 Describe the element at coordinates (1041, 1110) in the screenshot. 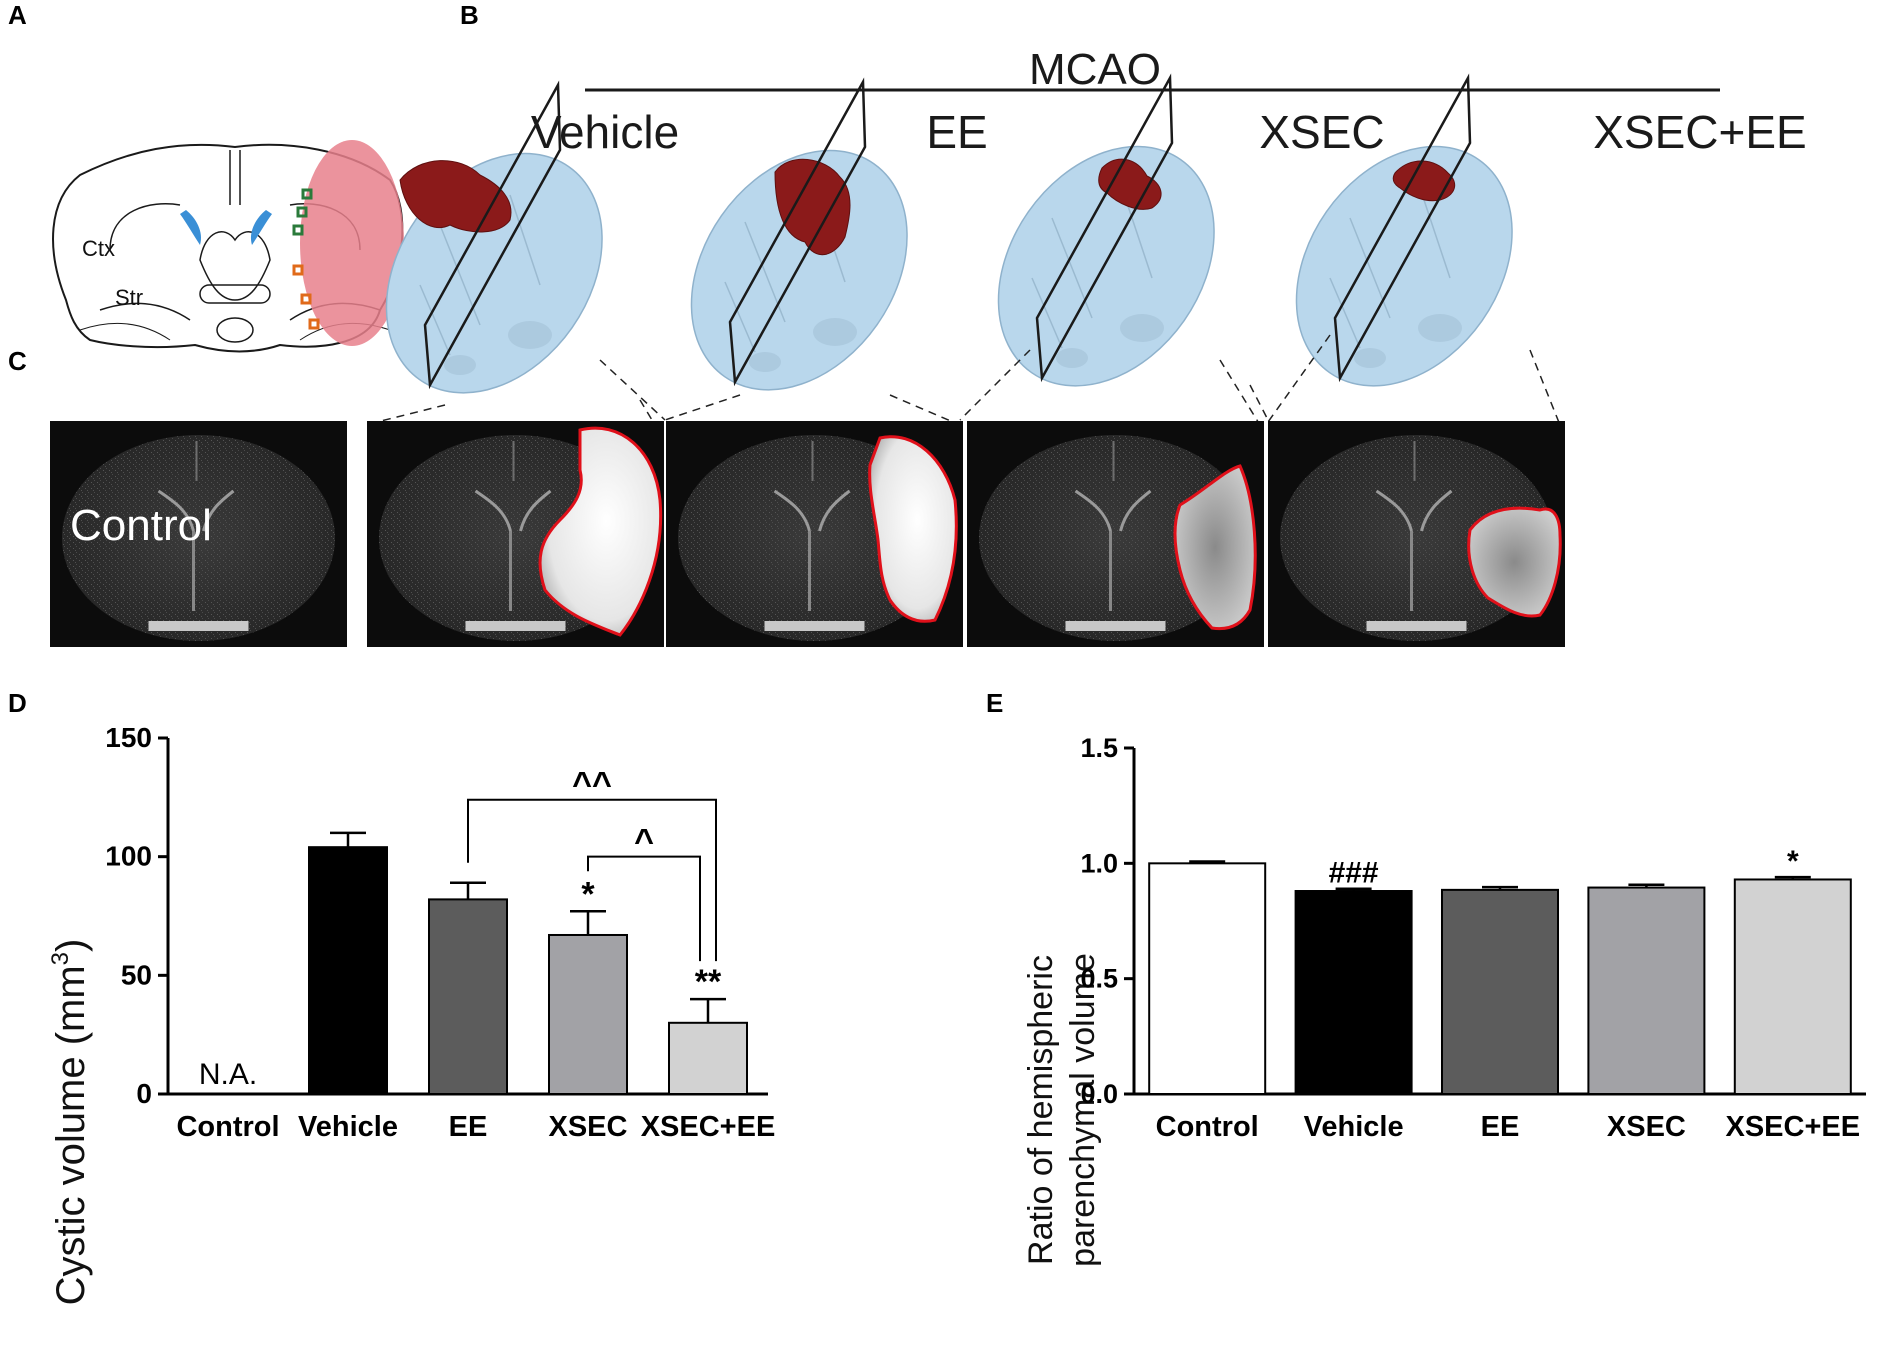

I see `chart-e-ylabel-line1: Ratio of hemispheric` at that location.